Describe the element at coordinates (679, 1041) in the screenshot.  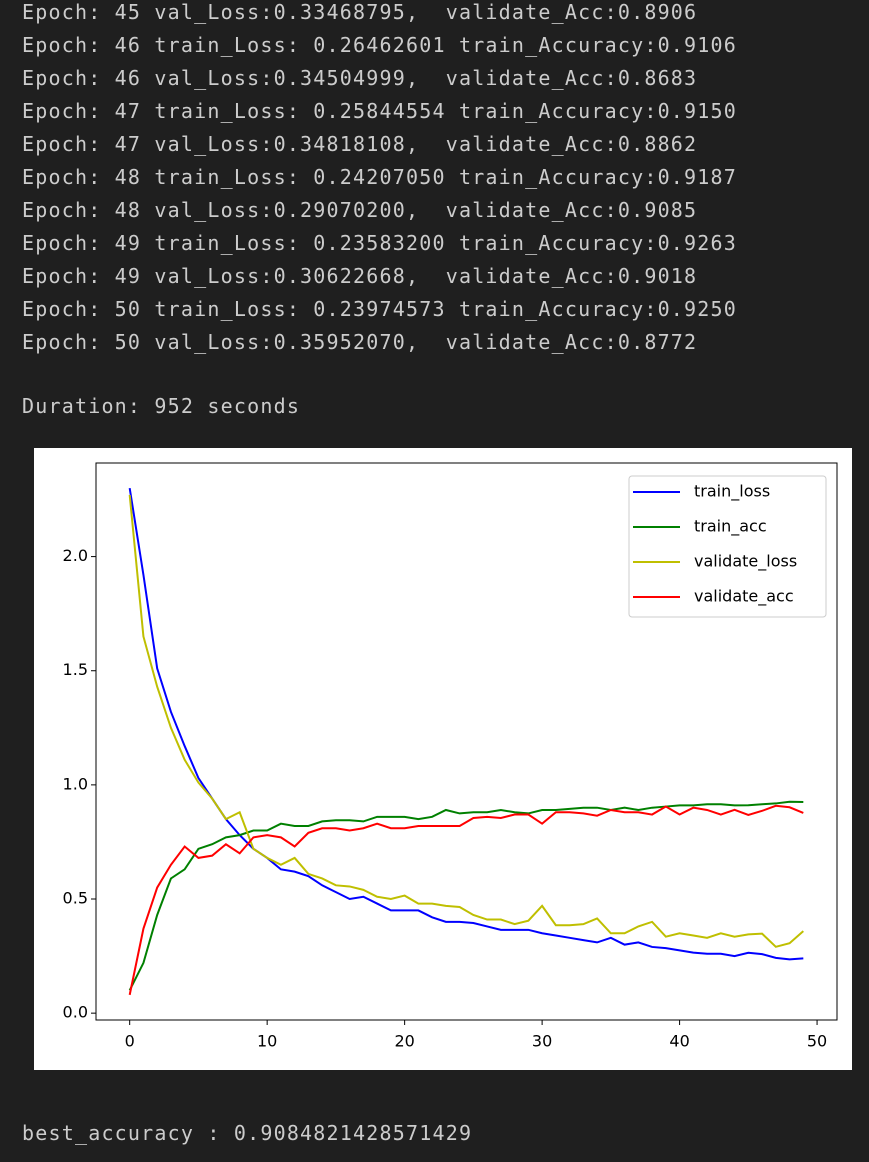
I see `x-tick-label: 40` at that location.